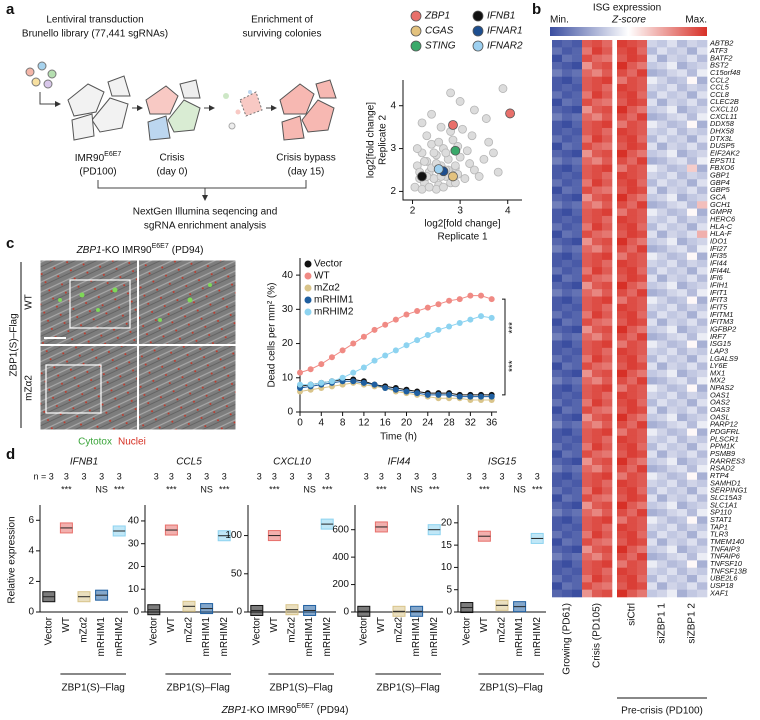 The width and height of the screenshot is (760, 720). I want to click on row-label: SERPING1, so click(728, 490).